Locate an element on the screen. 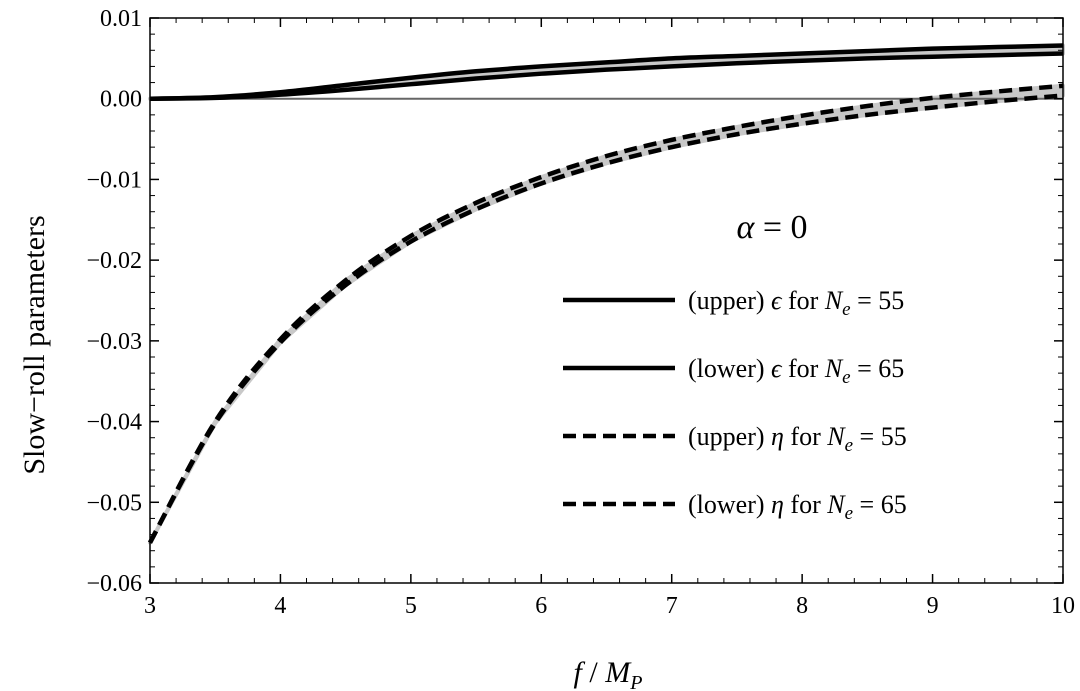 The image size is (1080, 691). legend-label-4: (lower) η for Ne = 65 is located at coordinates (797, 507).